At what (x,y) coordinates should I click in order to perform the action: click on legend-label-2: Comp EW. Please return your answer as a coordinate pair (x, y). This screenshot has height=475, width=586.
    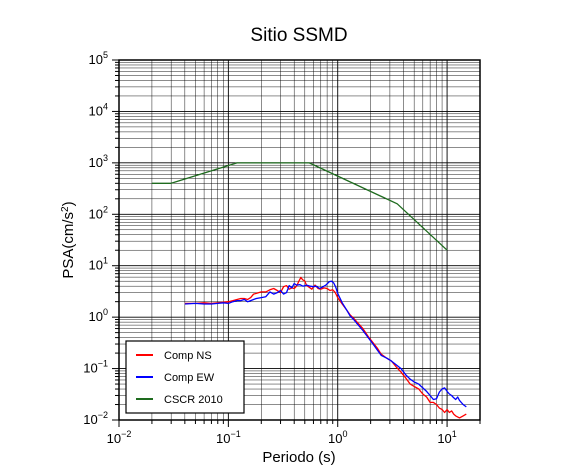
    Looking at the image, I should click on (189, 378).